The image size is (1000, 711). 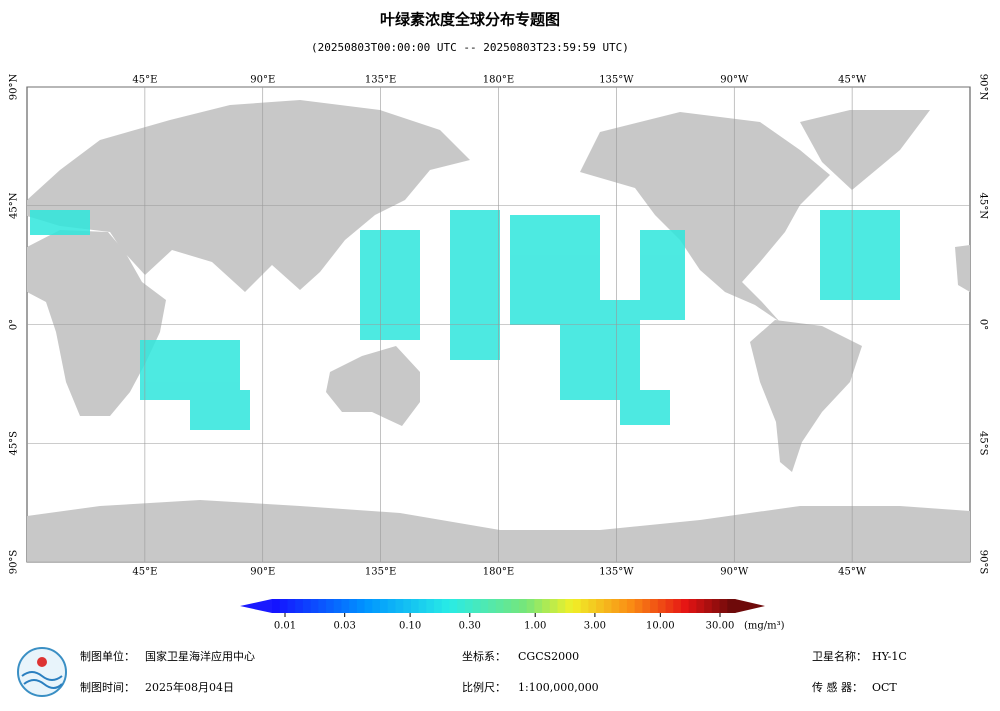 What do you see at coordinates (852, 572) in the screenshot?
I see `lon-label: 45°W` at bounding box center [852, 572].